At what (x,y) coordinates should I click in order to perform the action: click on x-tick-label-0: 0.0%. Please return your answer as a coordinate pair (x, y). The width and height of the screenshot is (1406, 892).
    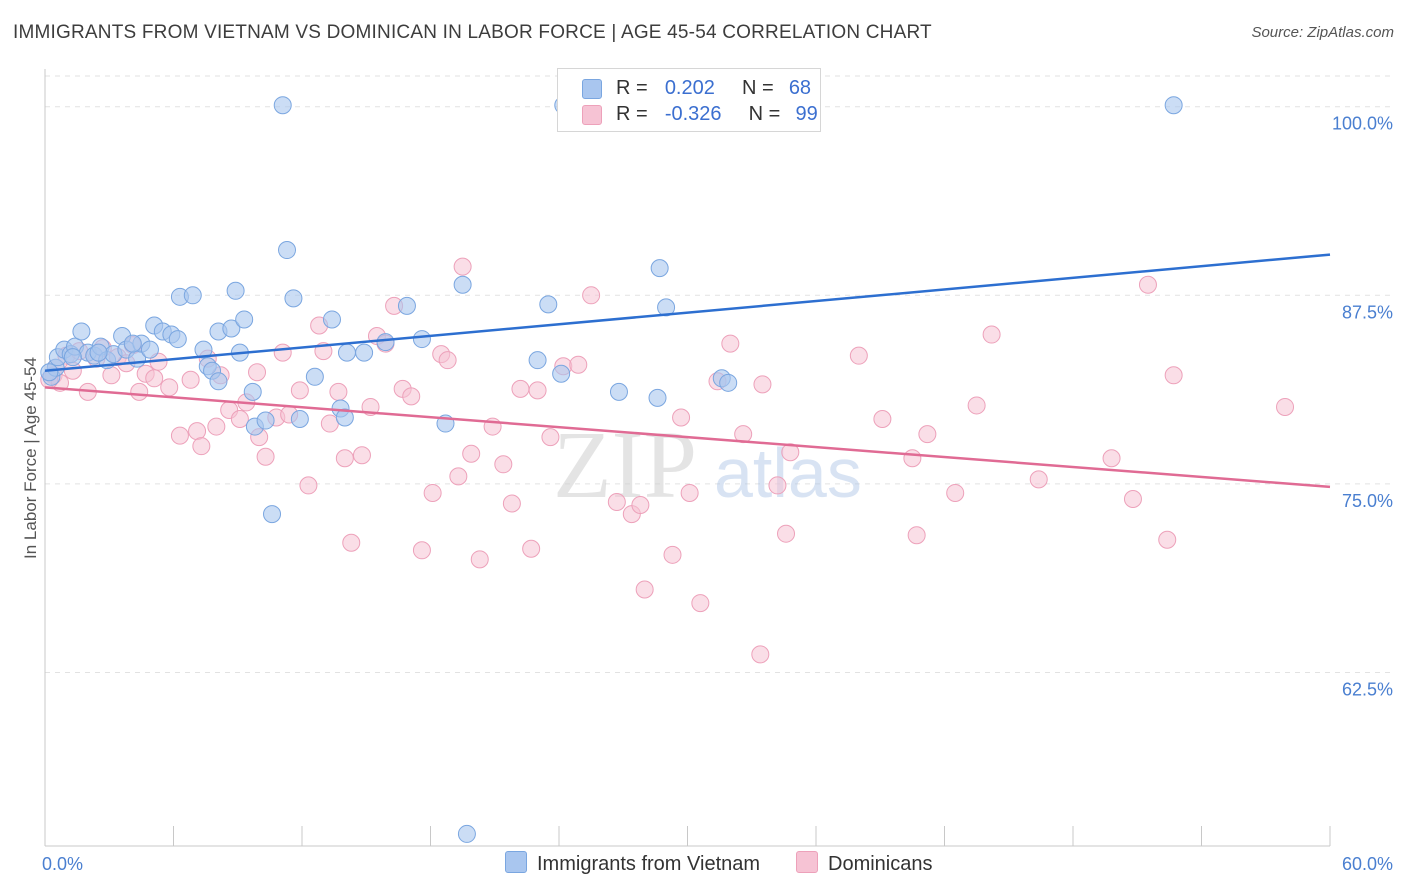
    Looking at the image, I should click on (62, 864).